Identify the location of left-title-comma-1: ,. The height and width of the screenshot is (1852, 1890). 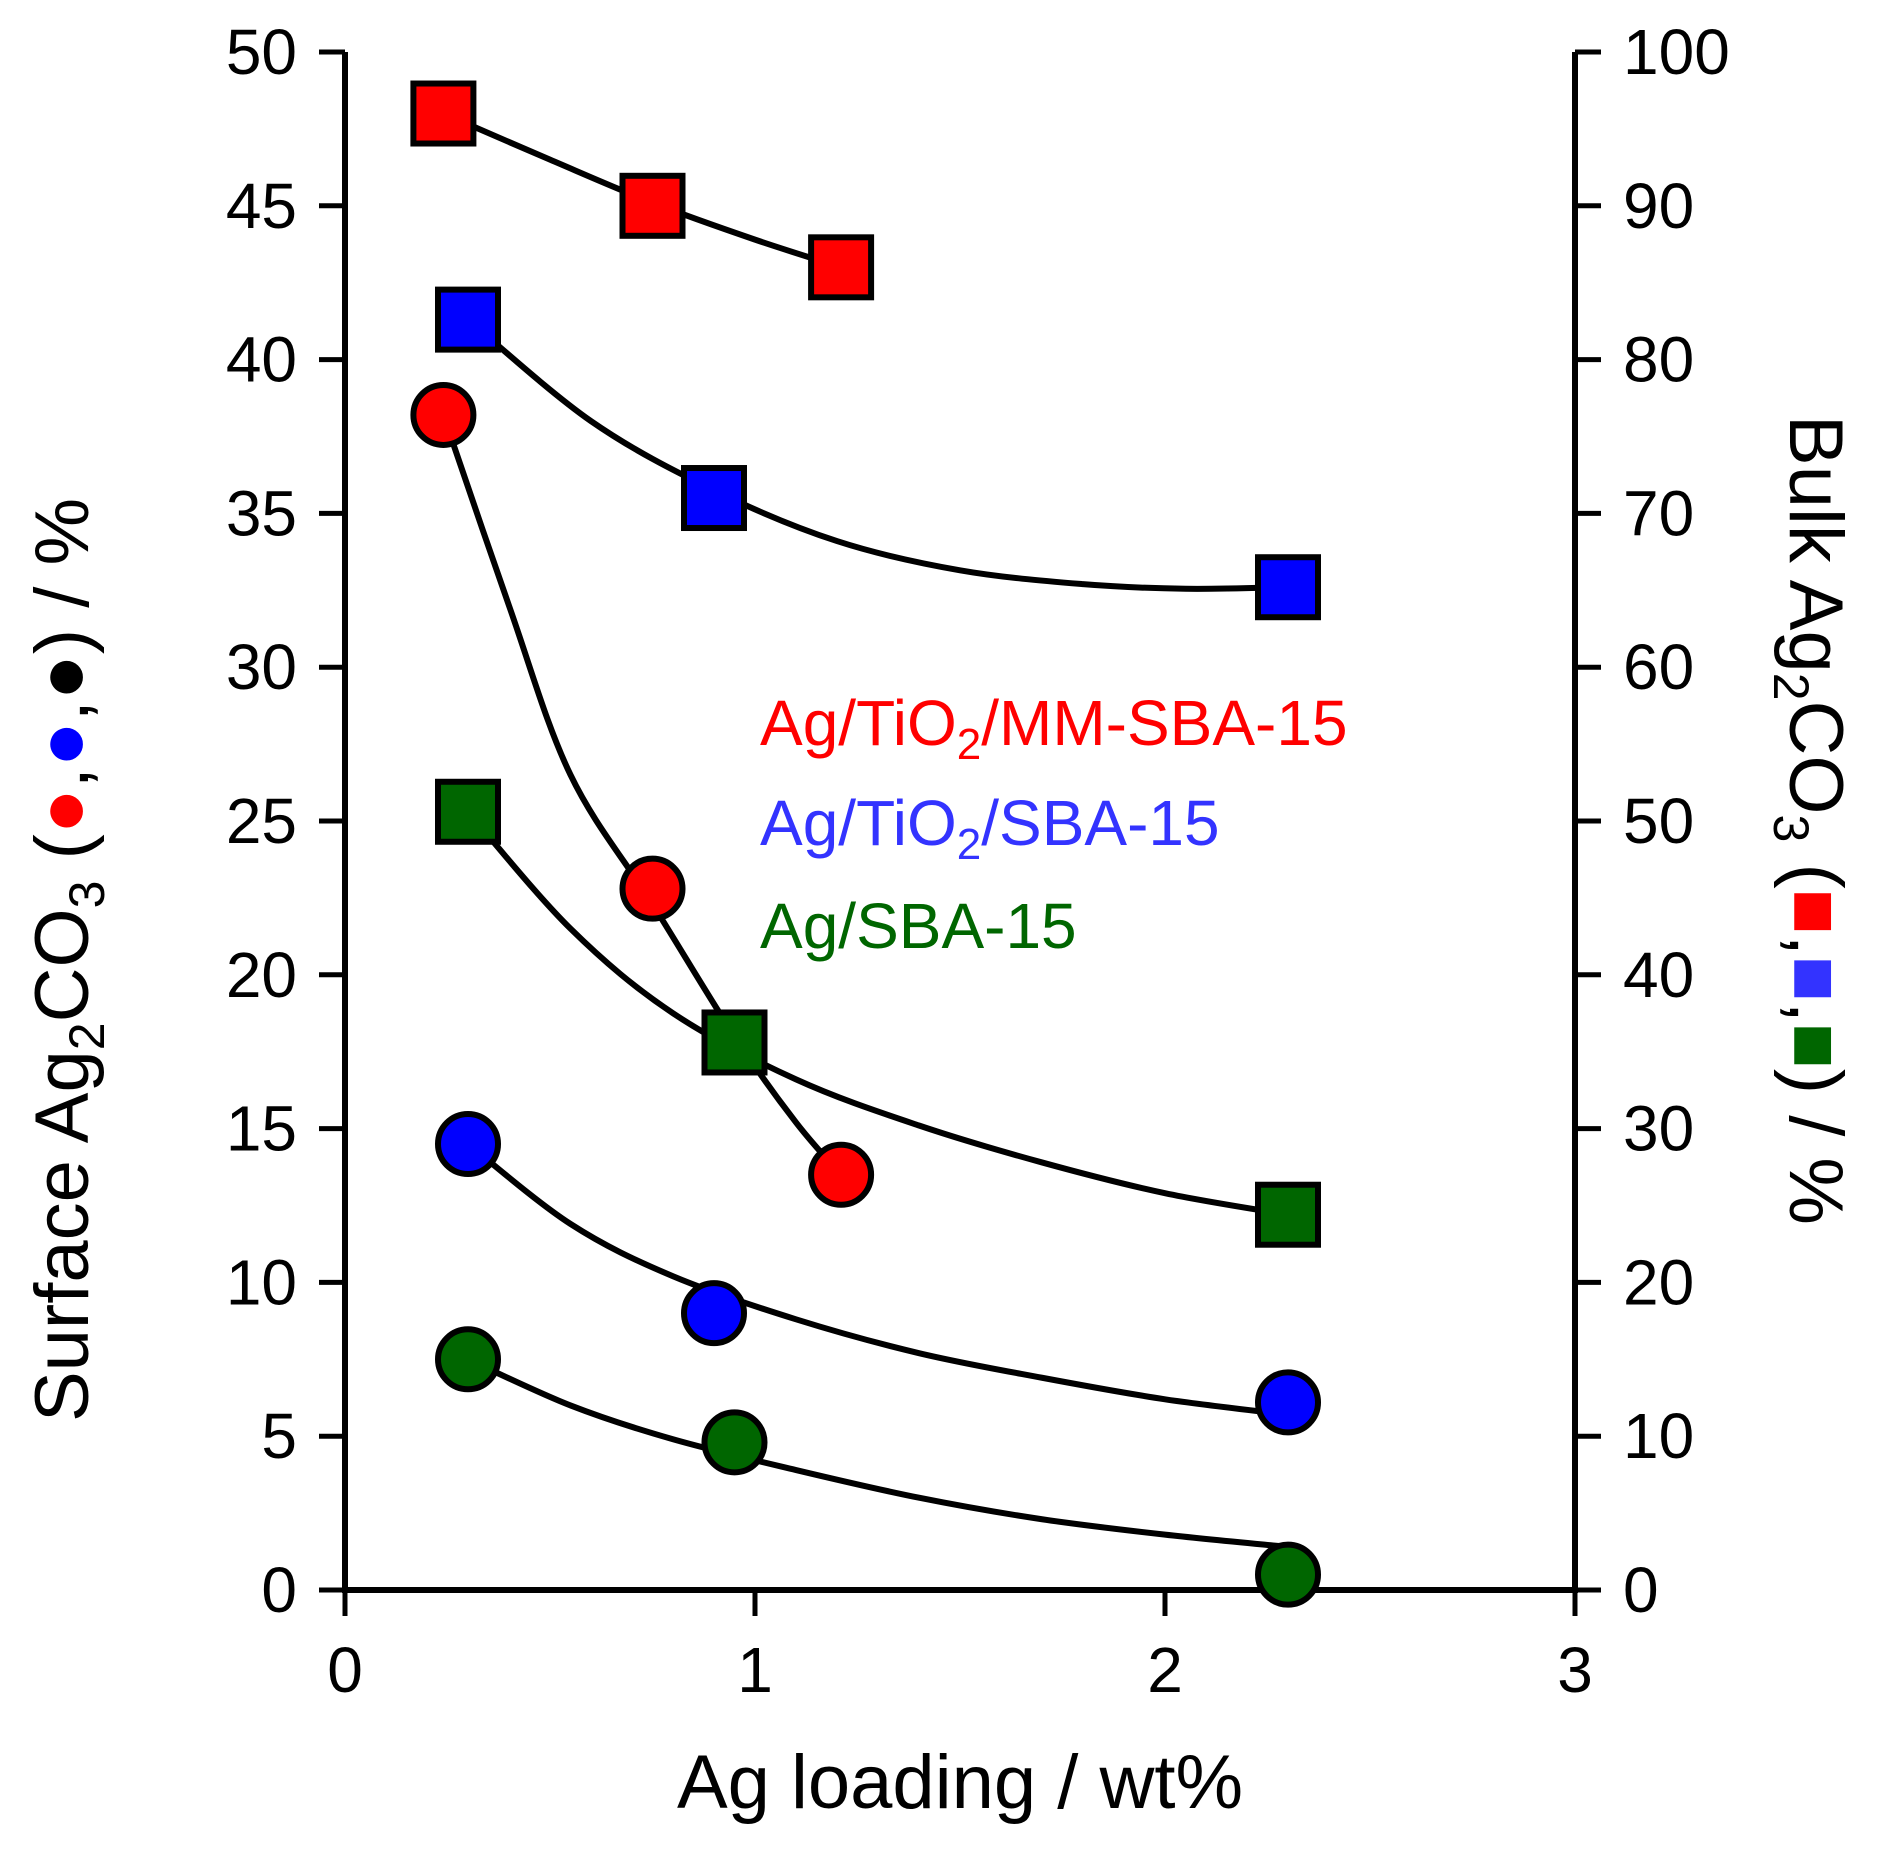
(62, 777).